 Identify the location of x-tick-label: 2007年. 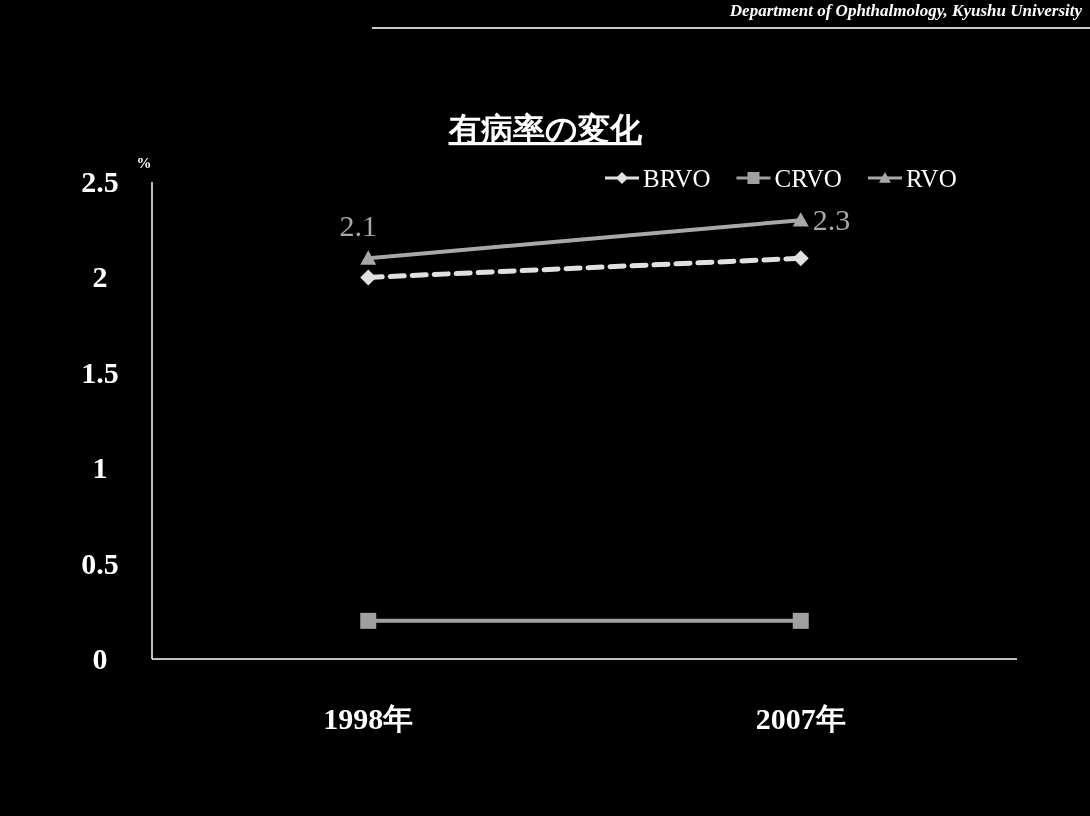
(800, 718).